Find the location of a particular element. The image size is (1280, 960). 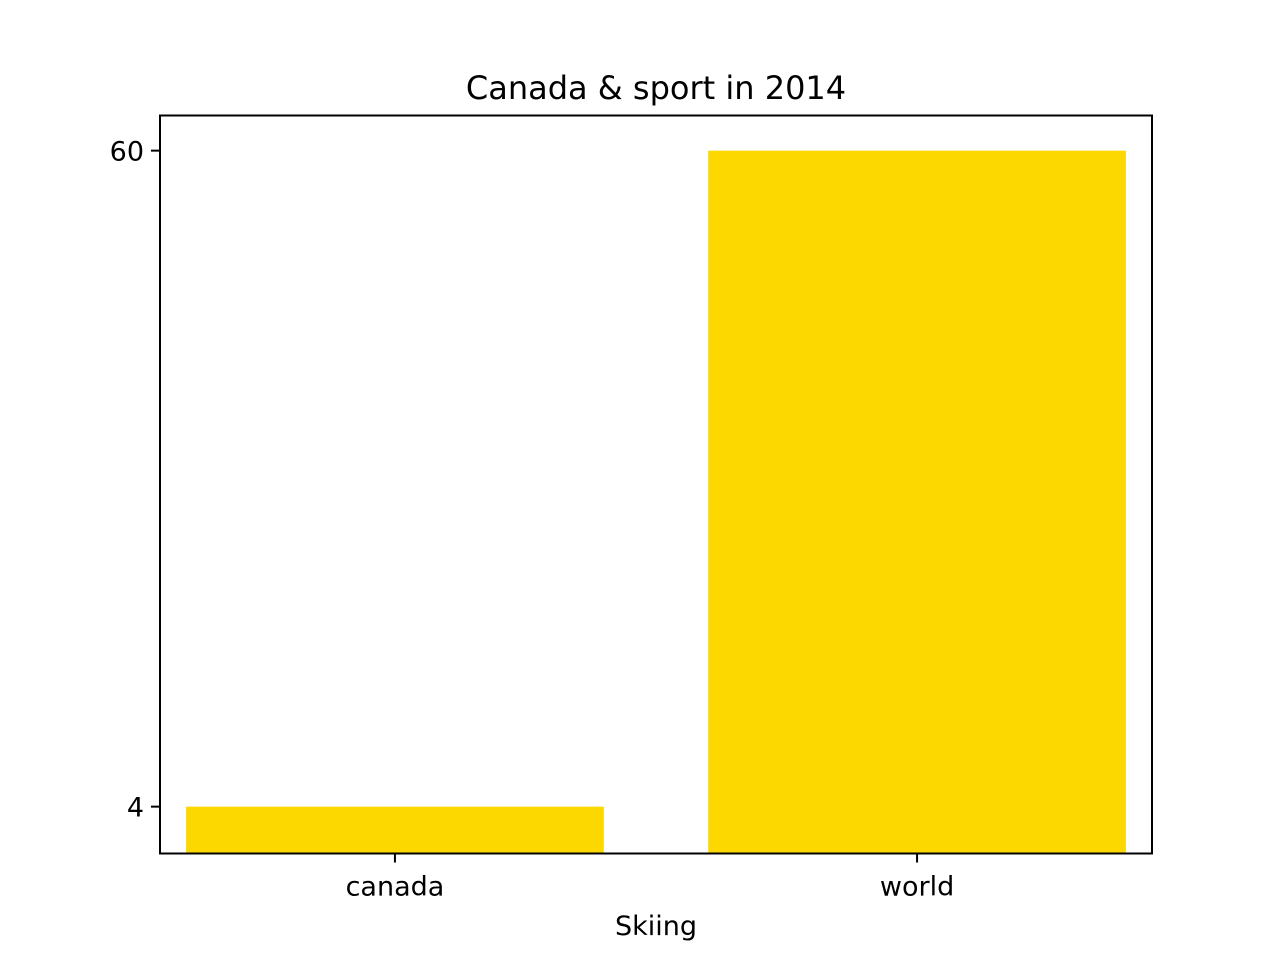

chart-title: Canada & sport in 2014 is located at coordinates (656, 88).